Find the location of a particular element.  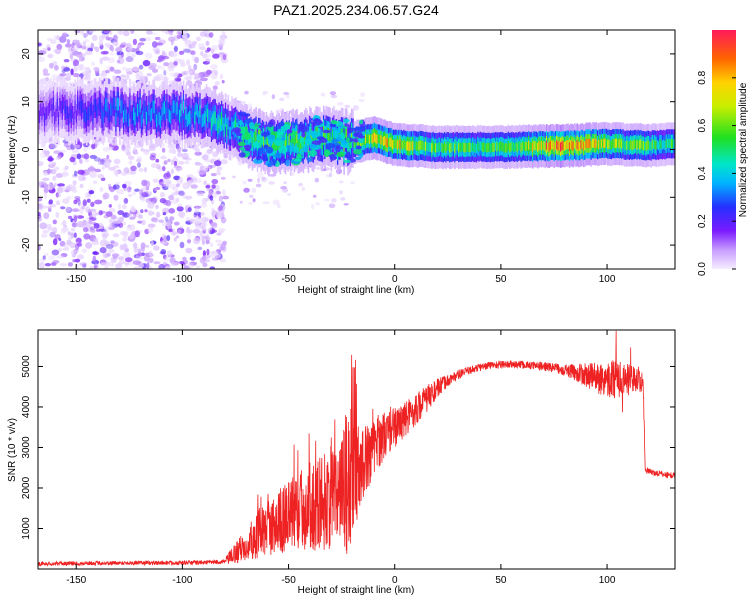

colorbar-tick-label: 0.4 is located at coordinates (702, 173).